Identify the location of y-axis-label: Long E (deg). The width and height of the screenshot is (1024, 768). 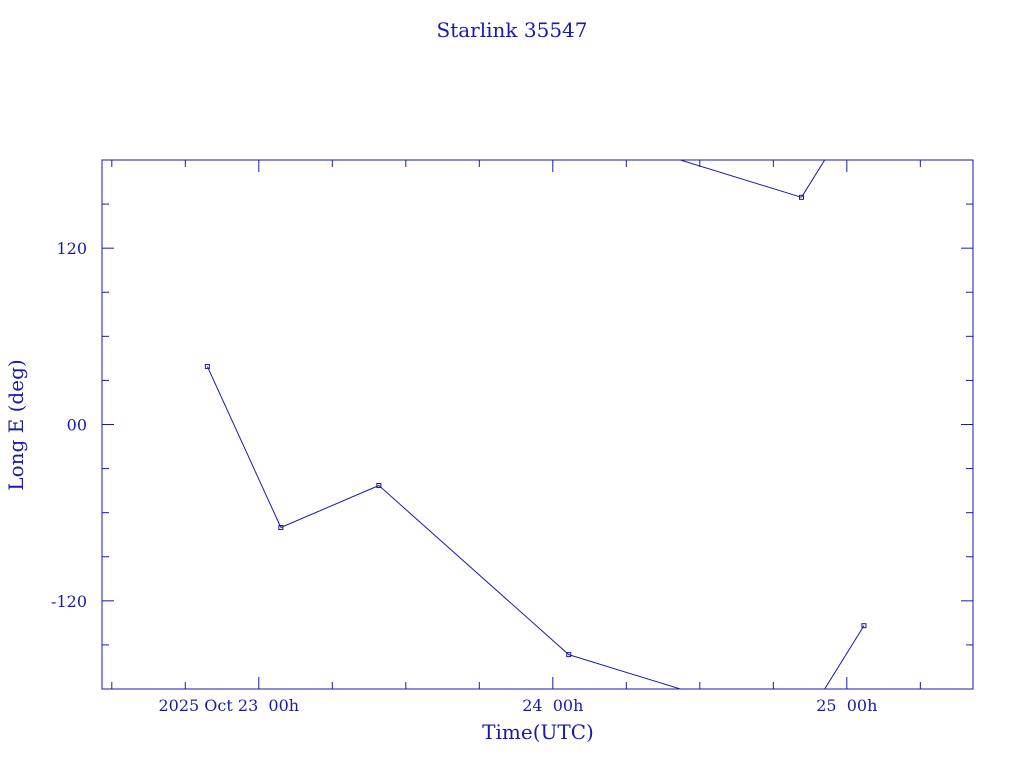
(16, 424).